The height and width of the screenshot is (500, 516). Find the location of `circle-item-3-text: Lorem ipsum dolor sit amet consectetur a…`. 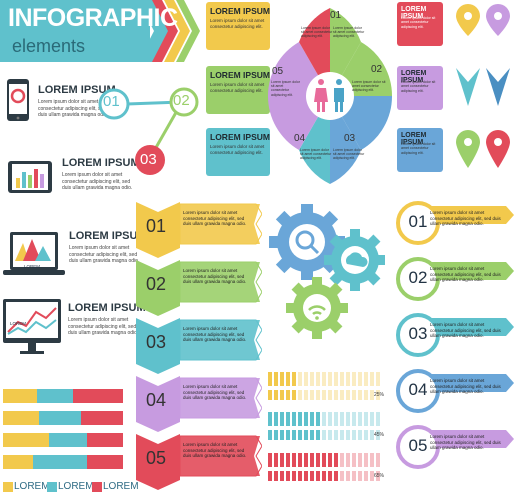

circle-item-3-text: Lorem ipsum dolor sit amet consectetur a… is located at coordinates (465, 330).